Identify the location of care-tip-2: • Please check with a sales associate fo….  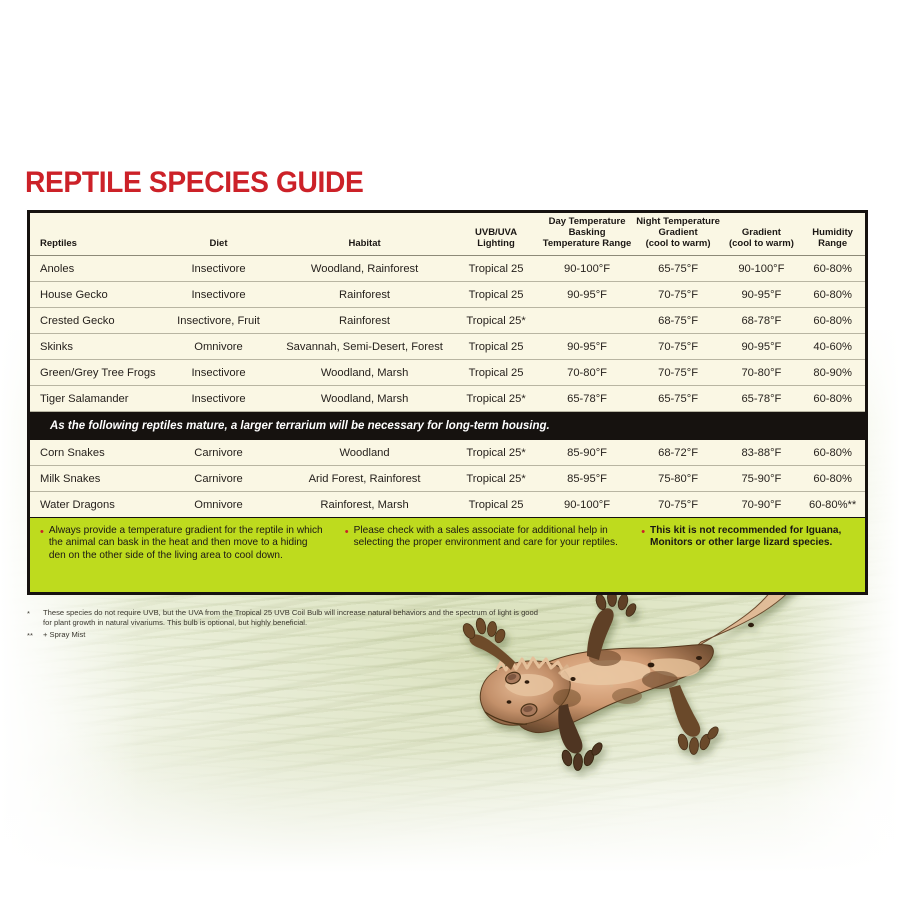
(483, 555).